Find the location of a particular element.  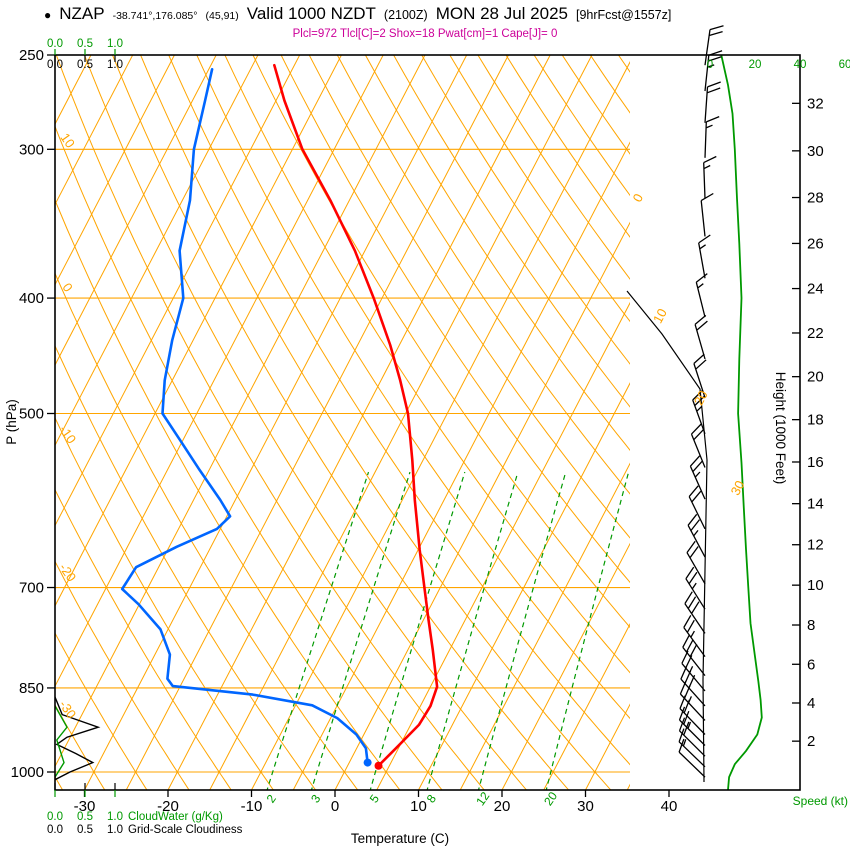

pressure-tick-label: 1000 is located at coordinates (27, 772).